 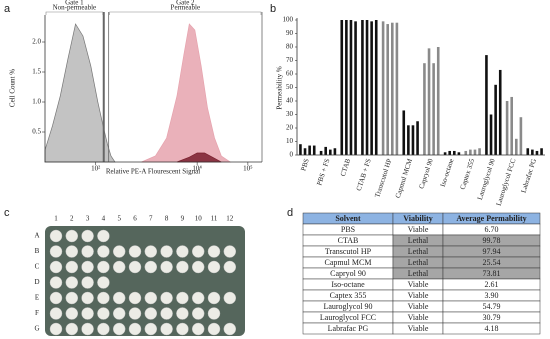 What do you see at coordinates (492, 306) in the screenshot?
I see `table-text: 54.79` at bounding box center [492, 306].